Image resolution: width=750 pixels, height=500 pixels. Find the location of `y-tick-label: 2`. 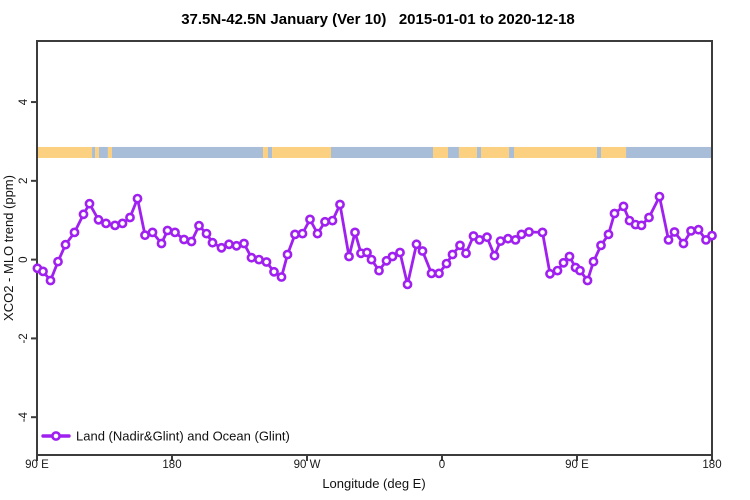

y-tick-label: 2 is located at coordinates (24, 181).